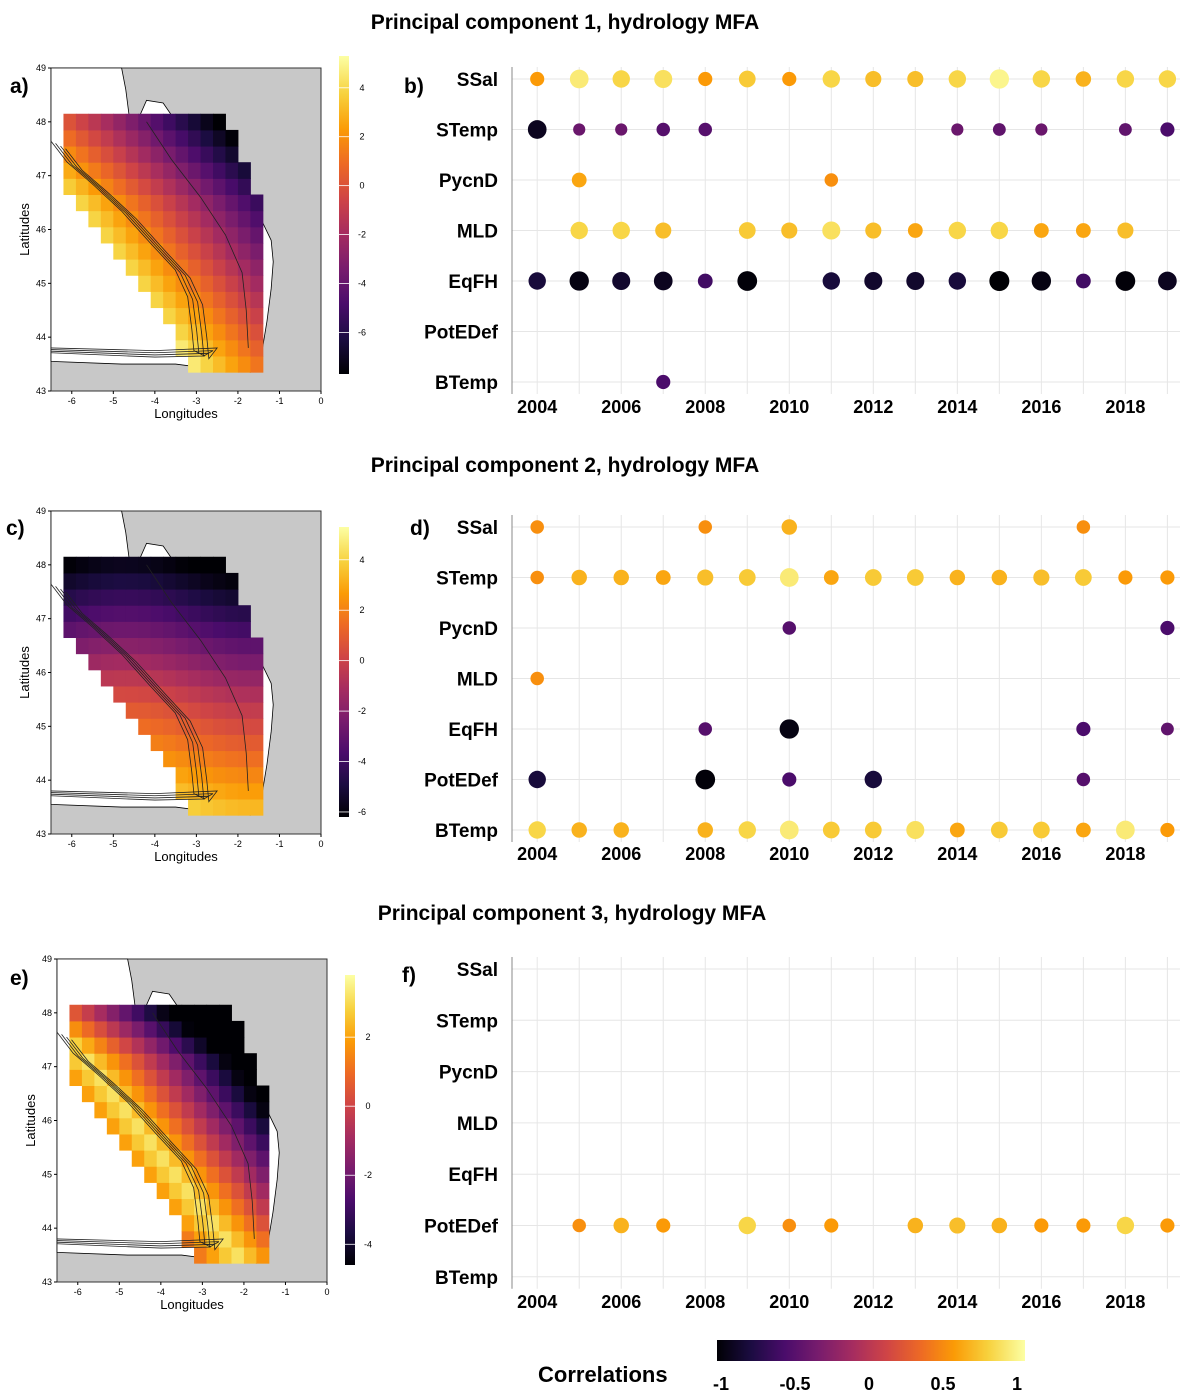 Image resolution: width=1201 pixels, height=1394 pixels. I want to click on colorbar-tick-label: 2, so click(361, 610).